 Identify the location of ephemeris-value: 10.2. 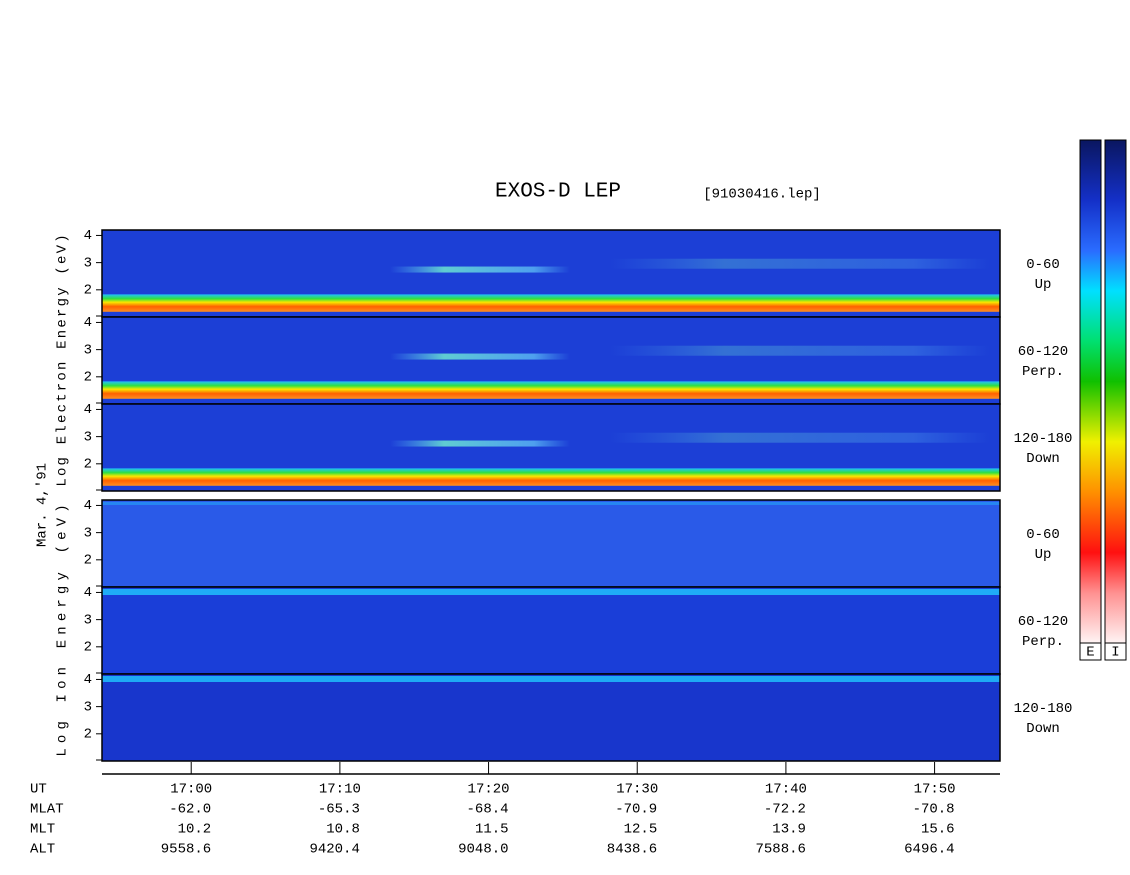
(195, 830).